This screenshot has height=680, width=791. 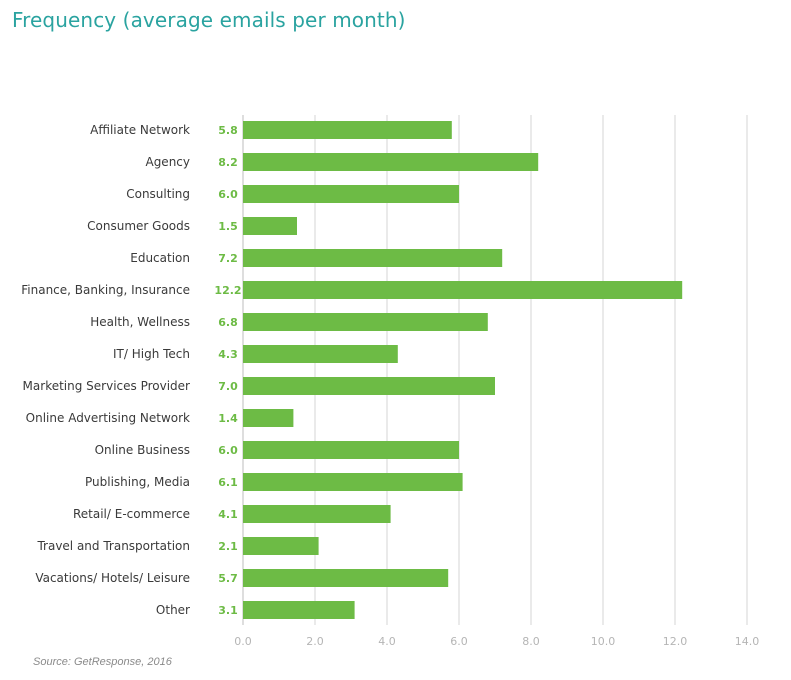 I want to click on value-label: 8.2, so click(x=228, y=162).